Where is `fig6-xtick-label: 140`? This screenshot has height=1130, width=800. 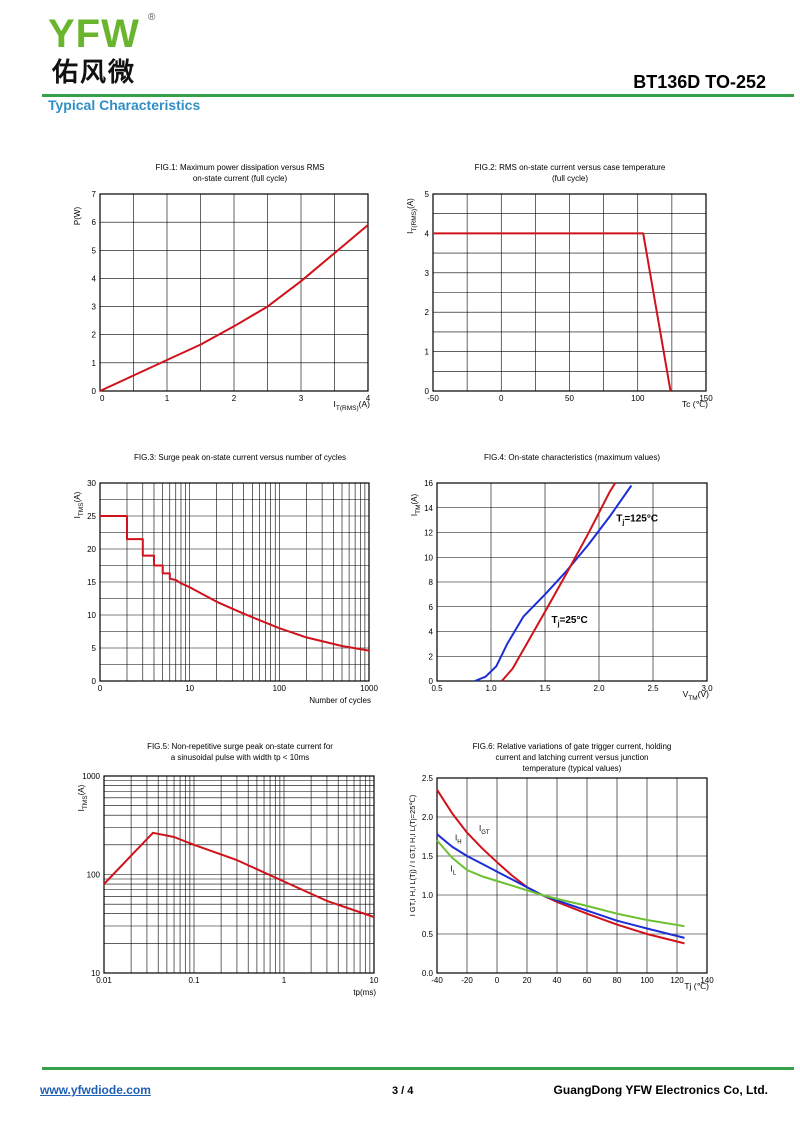 fig6-xtick-label: 140 is located at coordinates (707, 980).